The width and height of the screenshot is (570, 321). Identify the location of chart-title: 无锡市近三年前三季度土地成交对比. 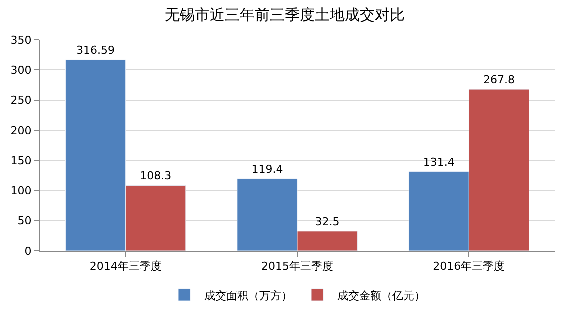
(285, 15).